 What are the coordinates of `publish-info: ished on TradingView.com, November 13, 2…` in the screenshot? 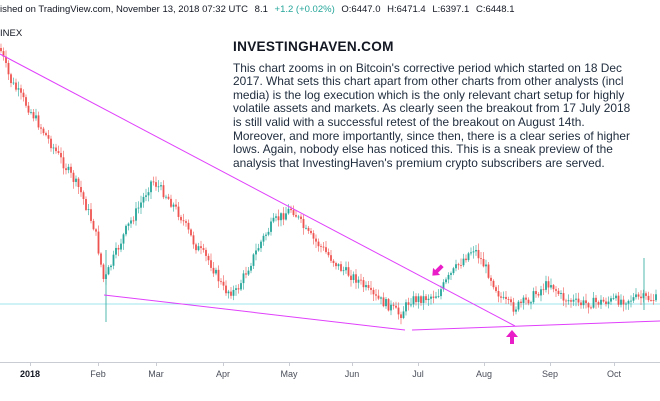 It's located at (124, 9).